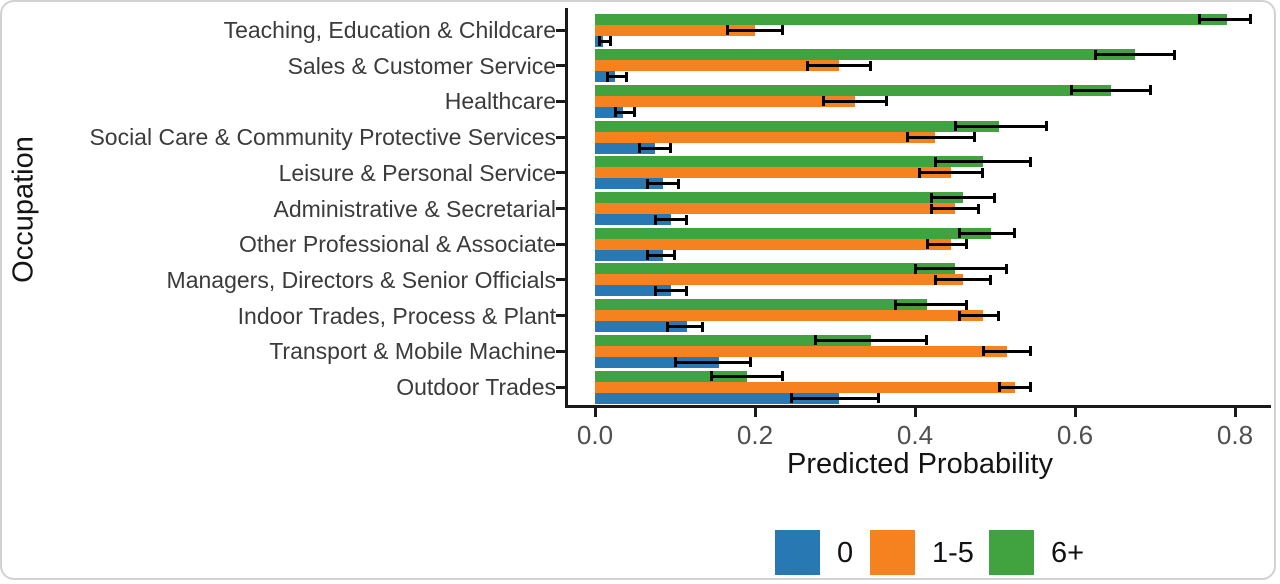 The height and width of the screenshot is (584, 1280). Describe the element at coordinates (915, 435) in the screenshot. I see `x-tick-label: 0.4` at that location.